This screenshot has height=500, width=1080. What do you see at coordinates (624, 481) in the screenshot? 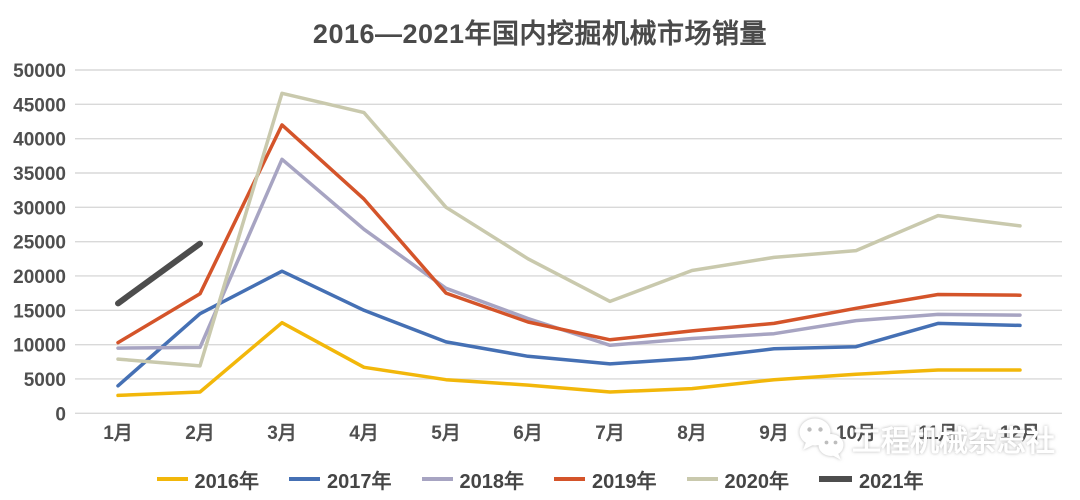
I see `legend-label: 2019年` at bounding box center [624, 481].